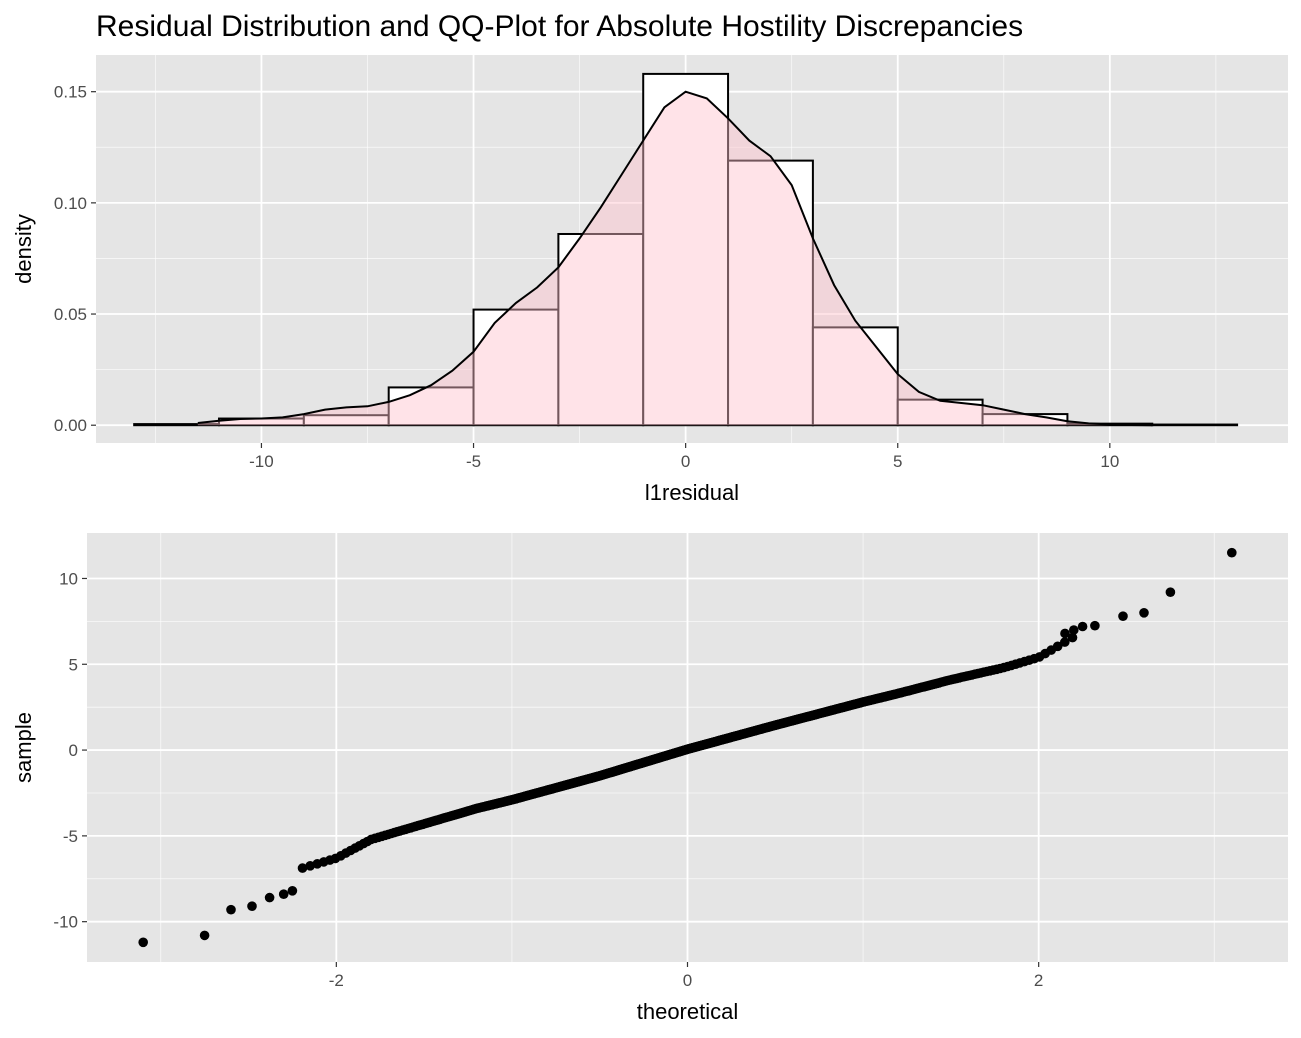  What do you see at coordinates (23, 747) in the screenshot?
I see `qq-plot-y-axis-label: sample` at bounding box center [23, 747].